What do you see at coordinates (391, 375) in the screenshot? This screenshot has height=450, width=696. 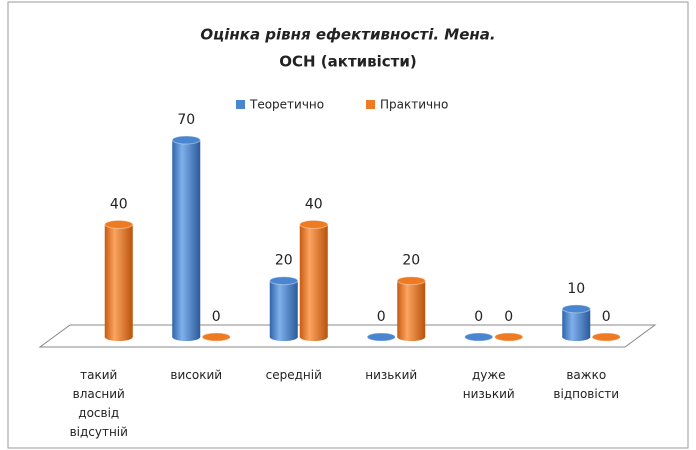 I see `x-tick-label: низький` at bounding box center [391, 375].